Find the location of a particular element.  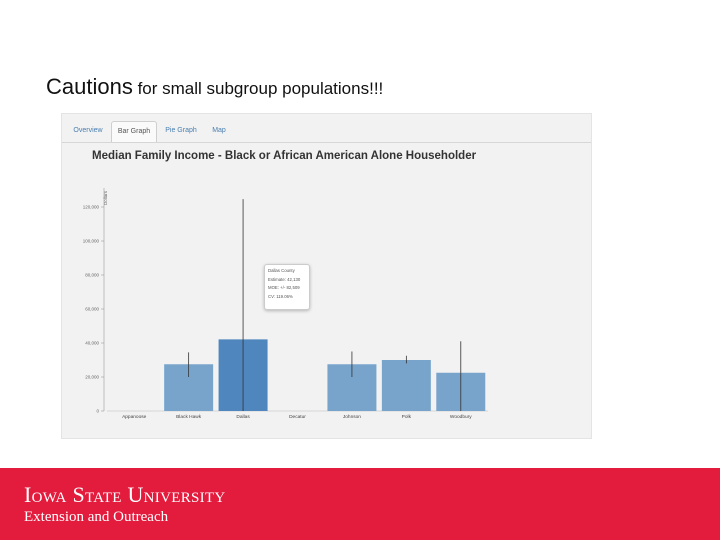

y-tick-label: 100,000 is located at coordinates (91, 241).